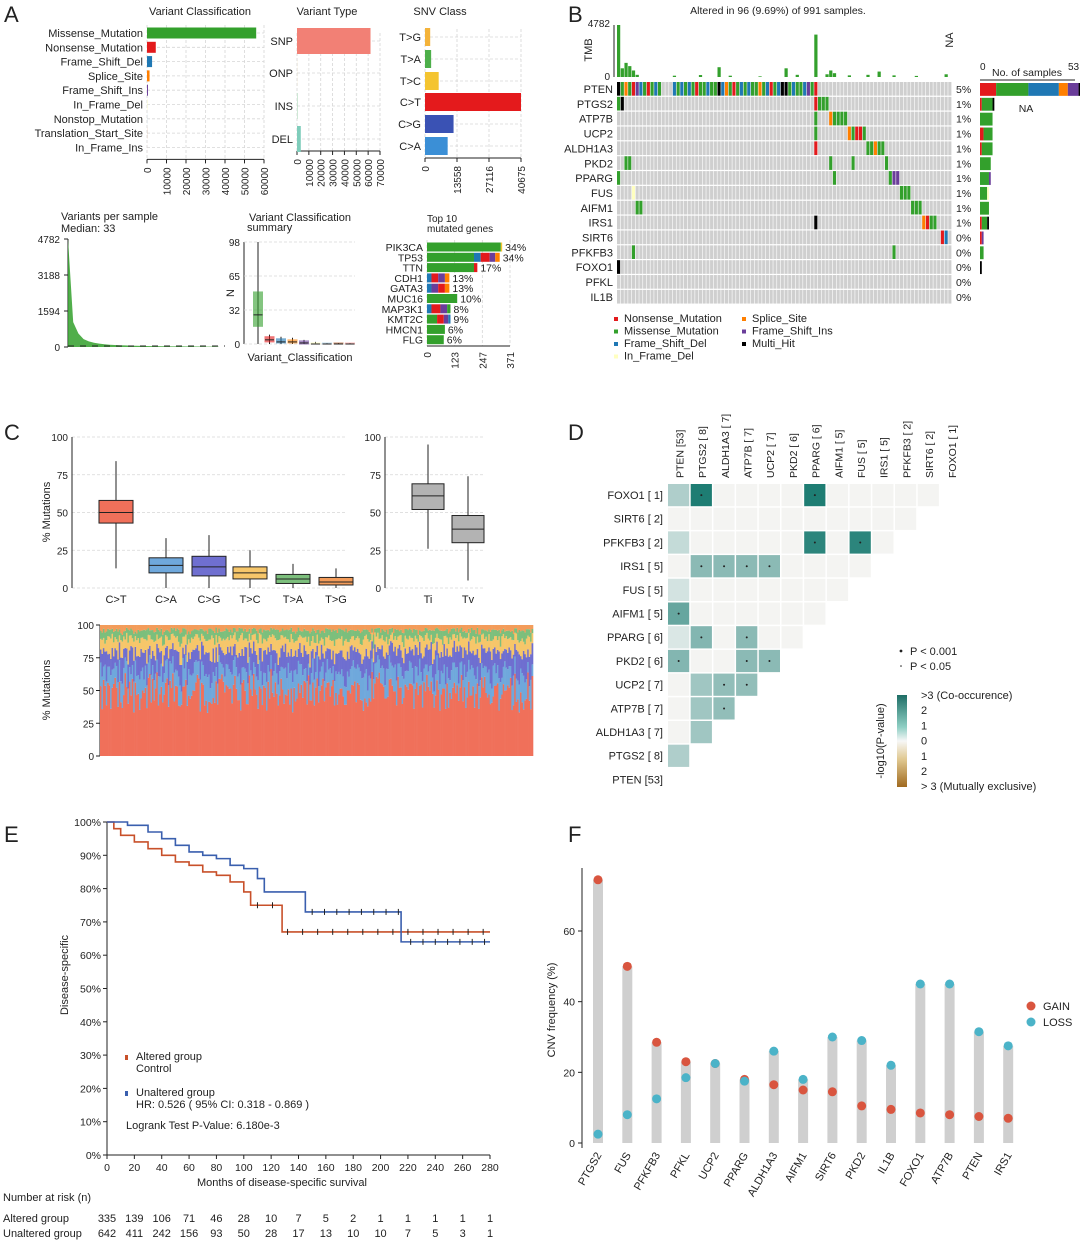 This screenshot has width=1080, height=1241. I want to click on category-label: C>T, so click(410, 103).